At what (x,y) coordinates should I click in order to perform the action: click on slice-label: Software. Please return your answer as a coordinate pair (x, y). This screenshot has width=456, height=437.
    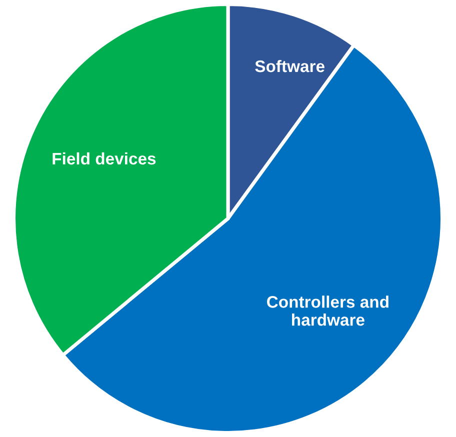
    Looking at the image, I should click on (289, 66).